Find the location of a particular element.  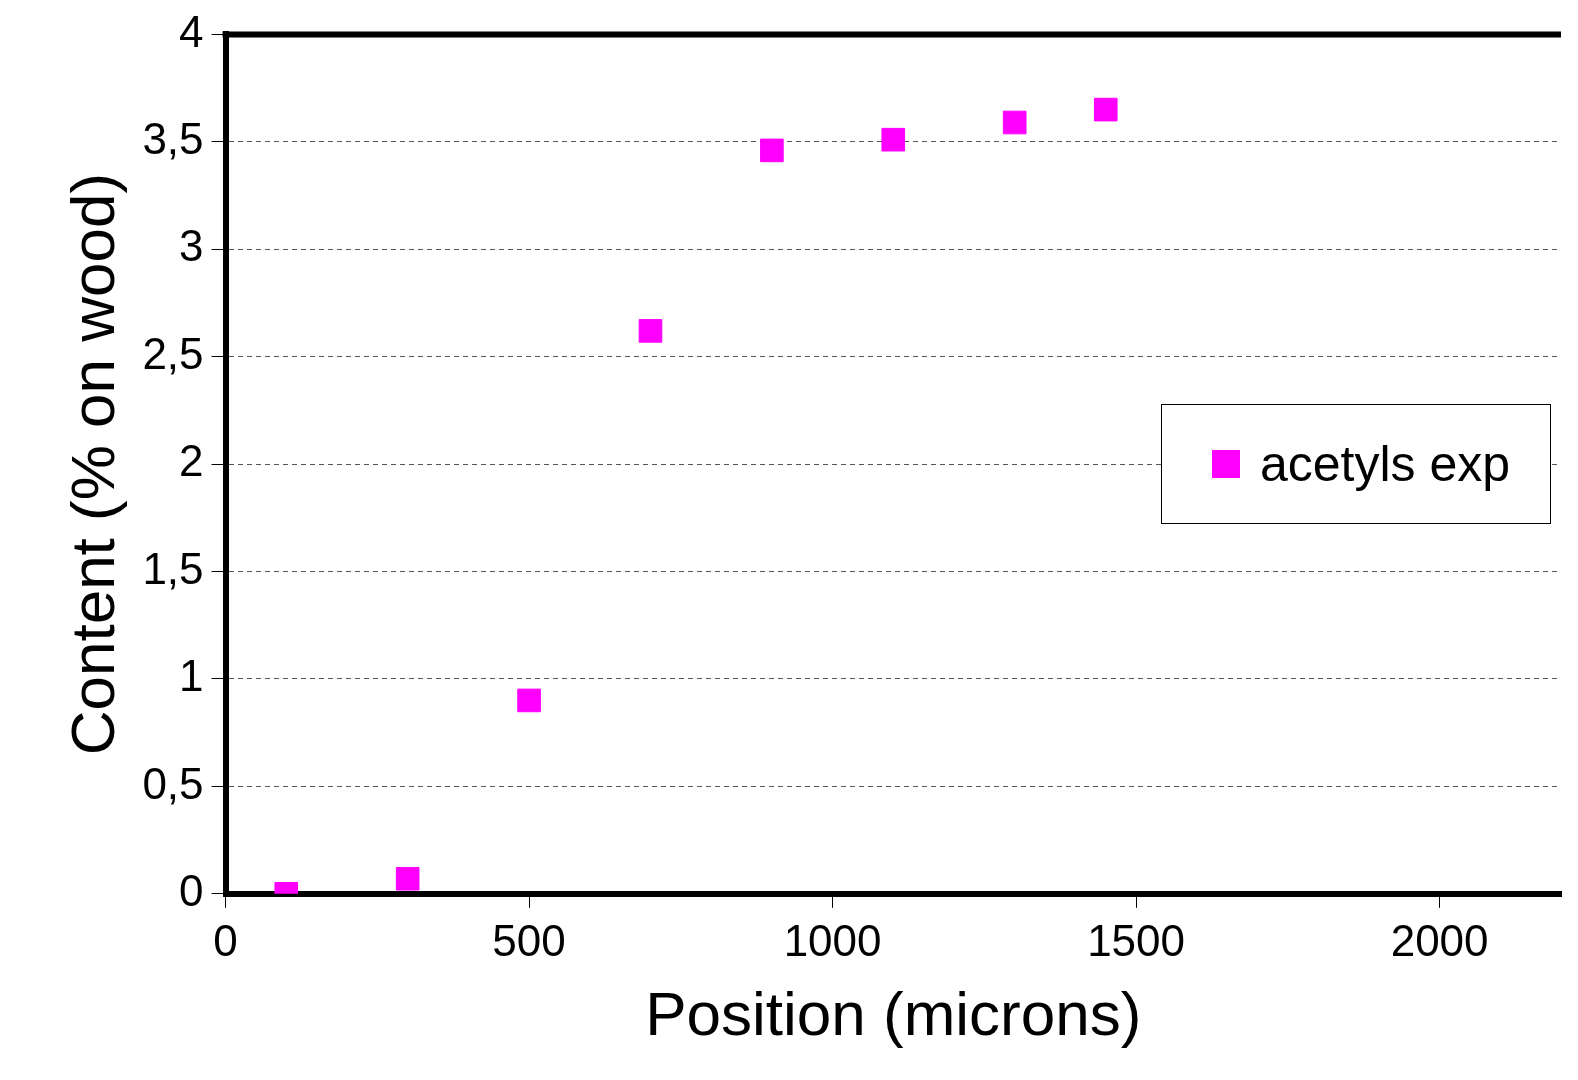

x-tick-label: 1000 is located at coordinates (832, 941).